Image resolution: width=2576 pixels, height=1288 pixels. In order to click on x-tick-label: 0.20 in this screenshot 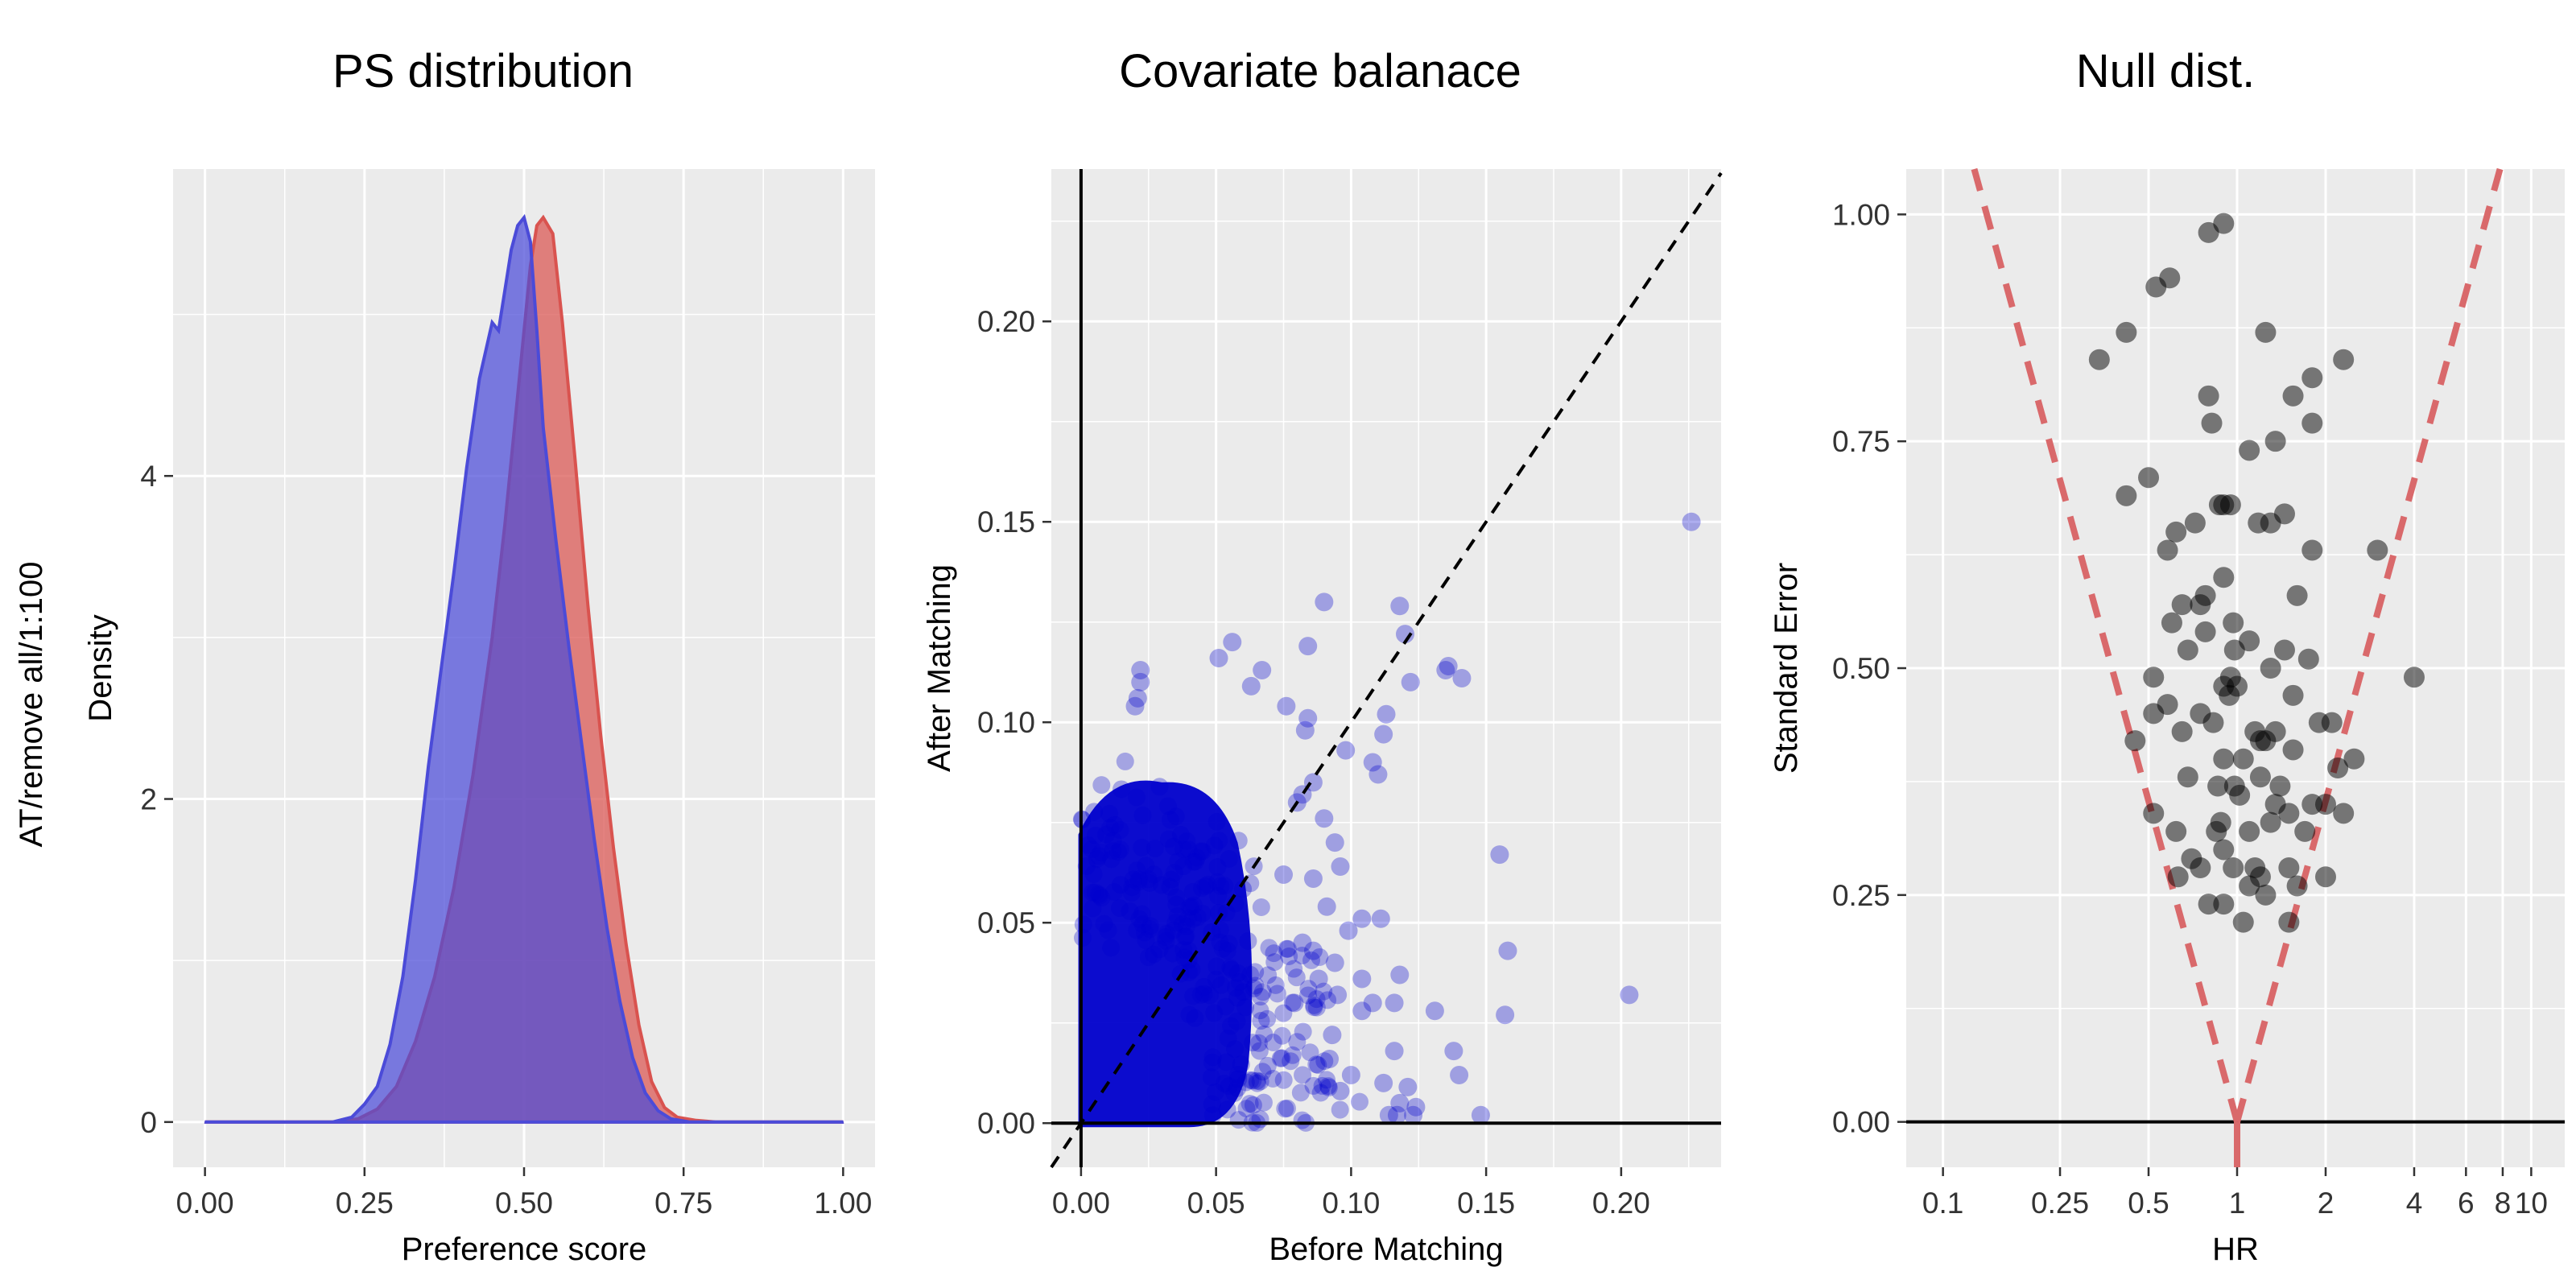, I will do `click(1621, 1203)`.